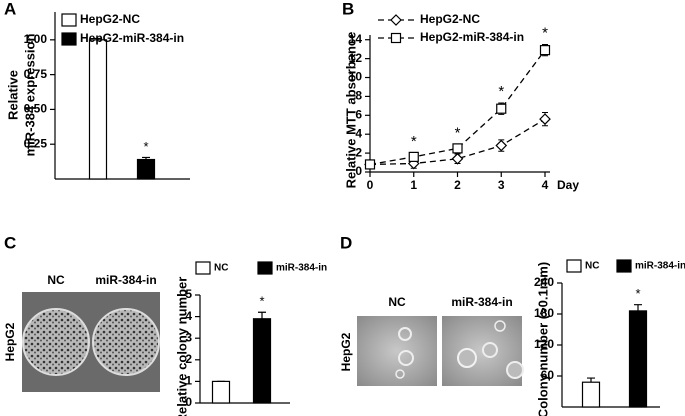 Image resolution: width=685 pixels, height=416 pixels. I want to click on y-tick-label: 1, so click(188, 381).